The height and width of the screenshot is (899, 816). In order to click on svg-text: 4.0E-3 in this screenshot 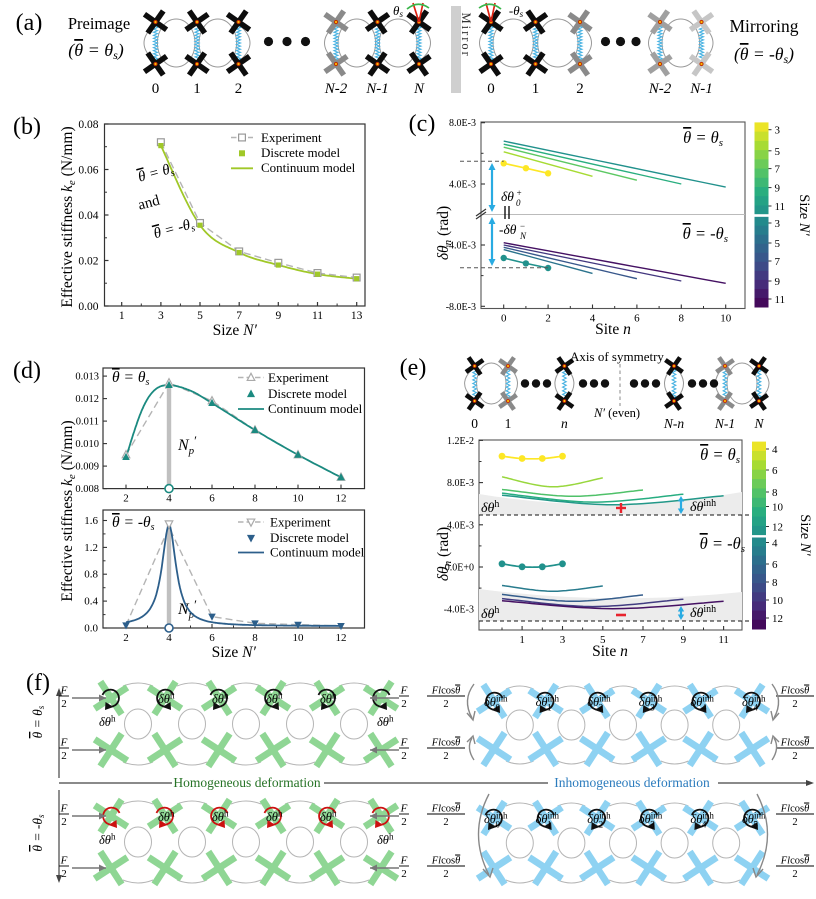, I will do `click(460, 525)`.